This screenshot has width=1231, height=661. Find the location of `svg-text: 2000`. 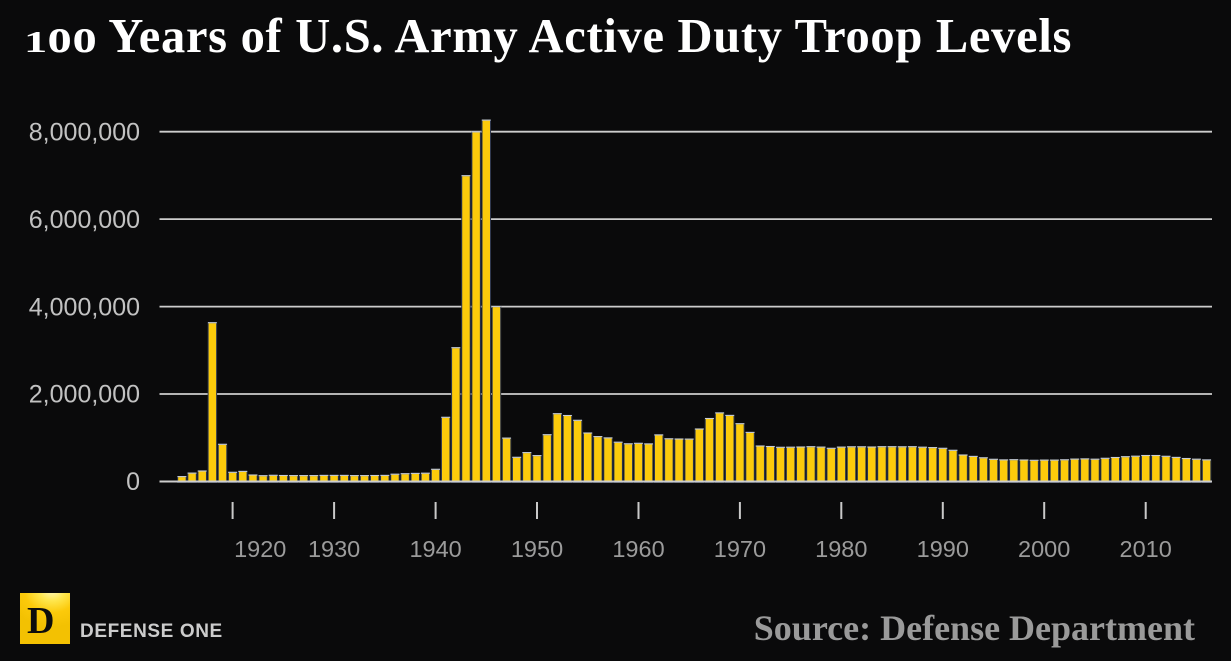

svg-text: 2000 is located at coordinates (1044, 549).